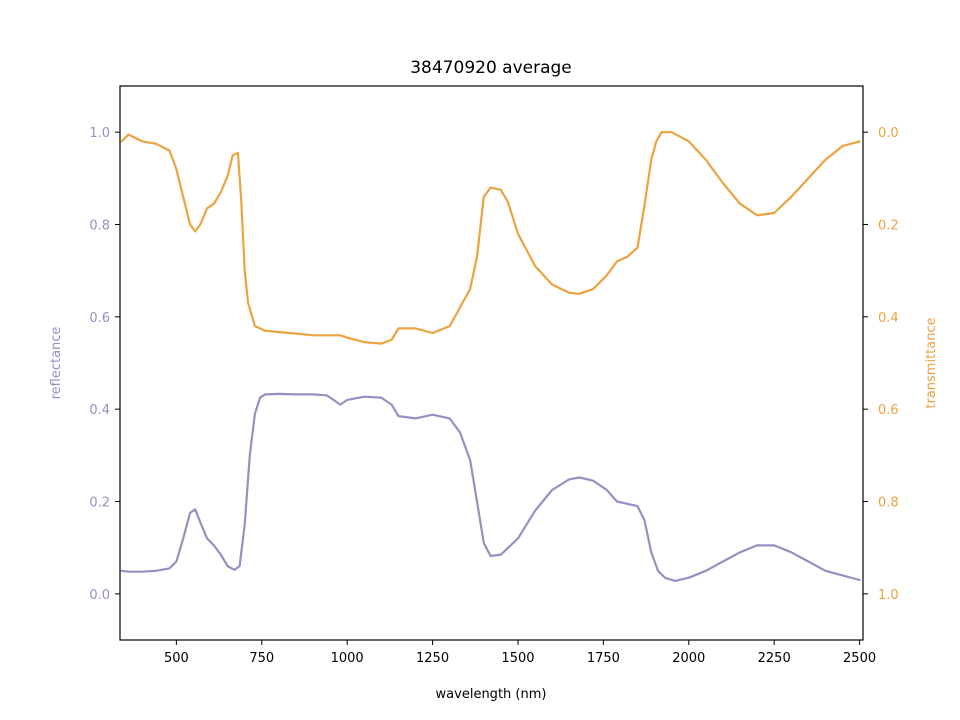  What do you see at coordinates (491, 68) in the screenshot?
I see `chart-title: 38470920 average` at bounding box center [491, 68].